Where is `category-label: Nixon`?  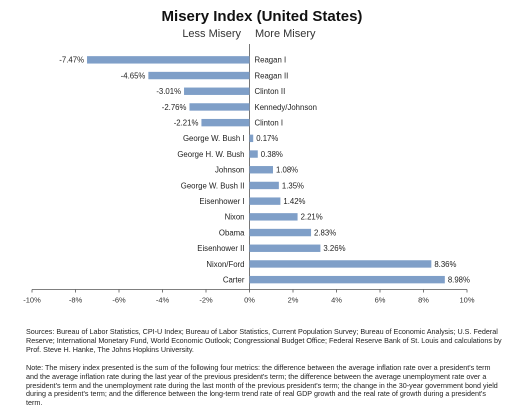
category-label: Nixon is located at coordinates (235, 217).